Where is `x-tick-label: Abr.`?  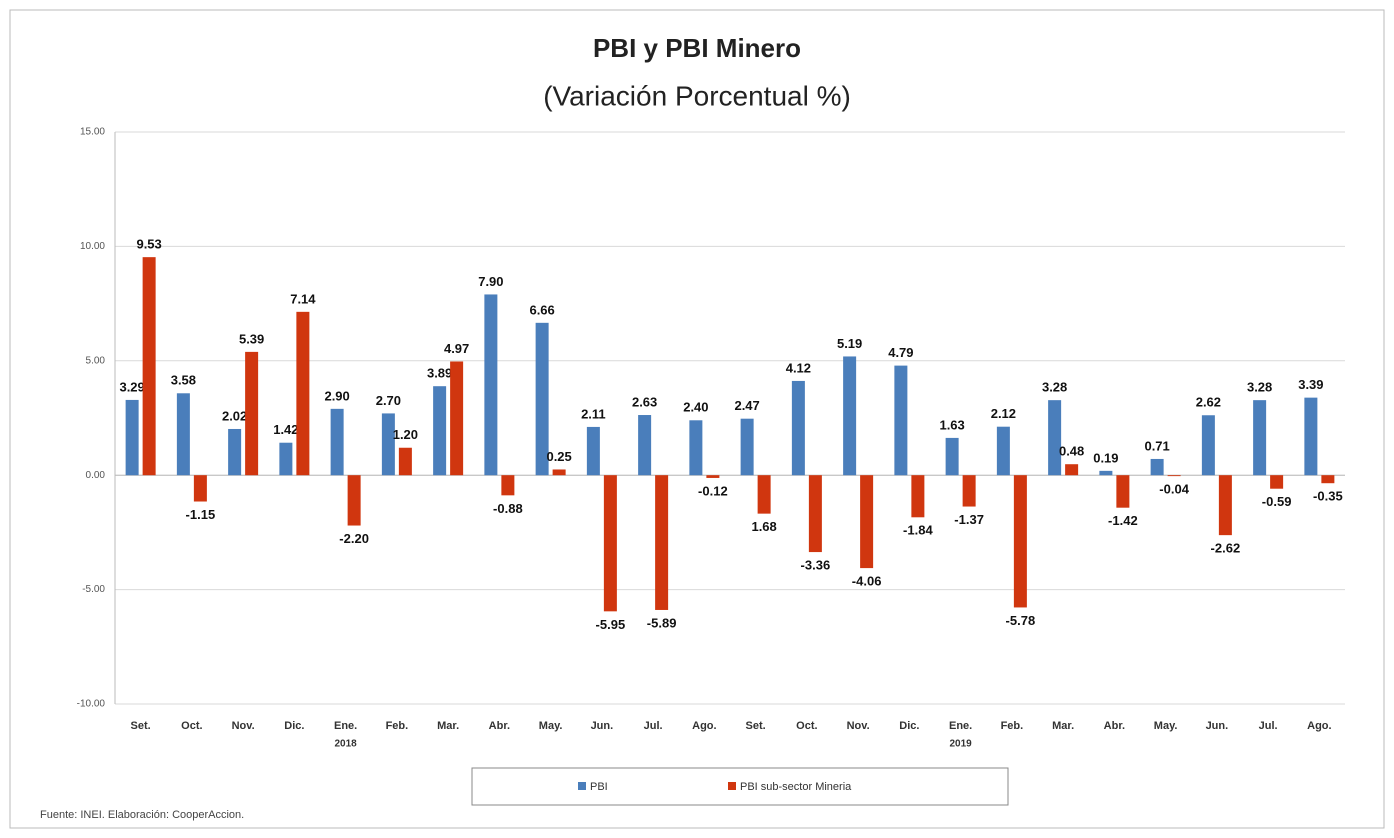
x-tick-label: Abr. is located at coordinates (499, 726).